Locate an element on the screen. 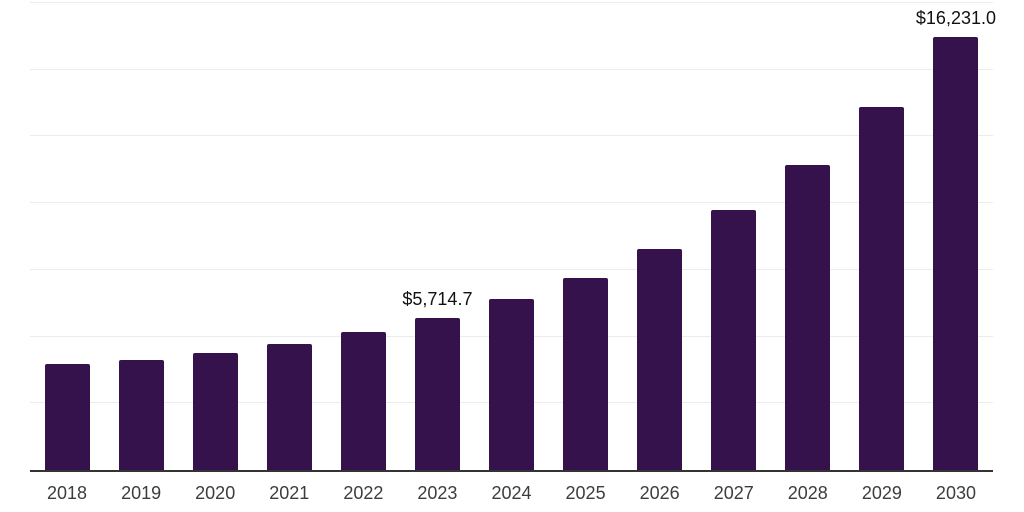  data-label-2030: $16,231.0 is located at coordinates (955, 18).